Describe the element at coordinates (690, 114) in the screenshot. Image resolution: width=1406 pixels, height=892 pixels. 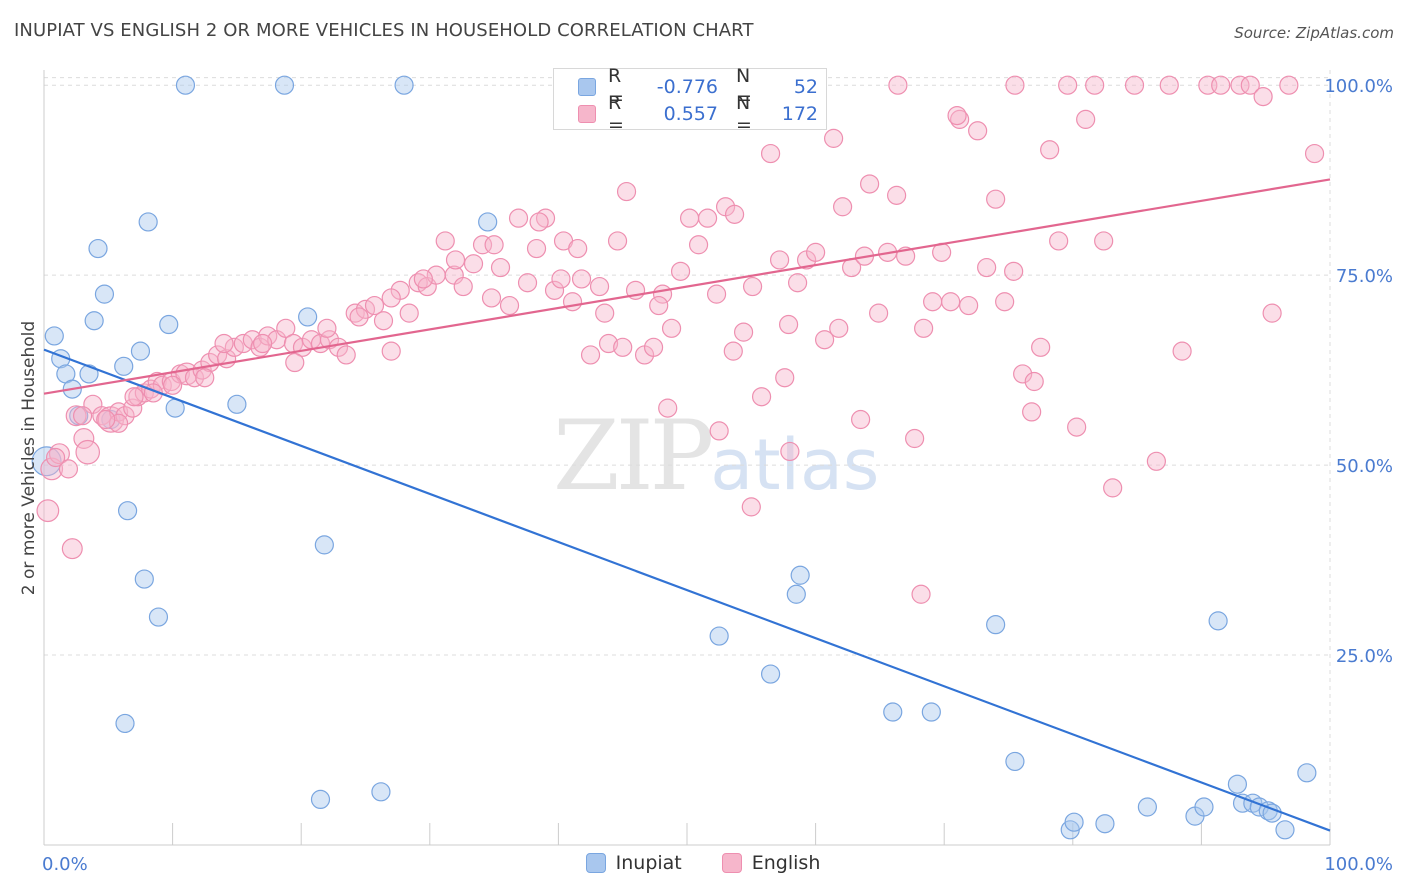
I see `legend-r-value: 0.557` at that location.